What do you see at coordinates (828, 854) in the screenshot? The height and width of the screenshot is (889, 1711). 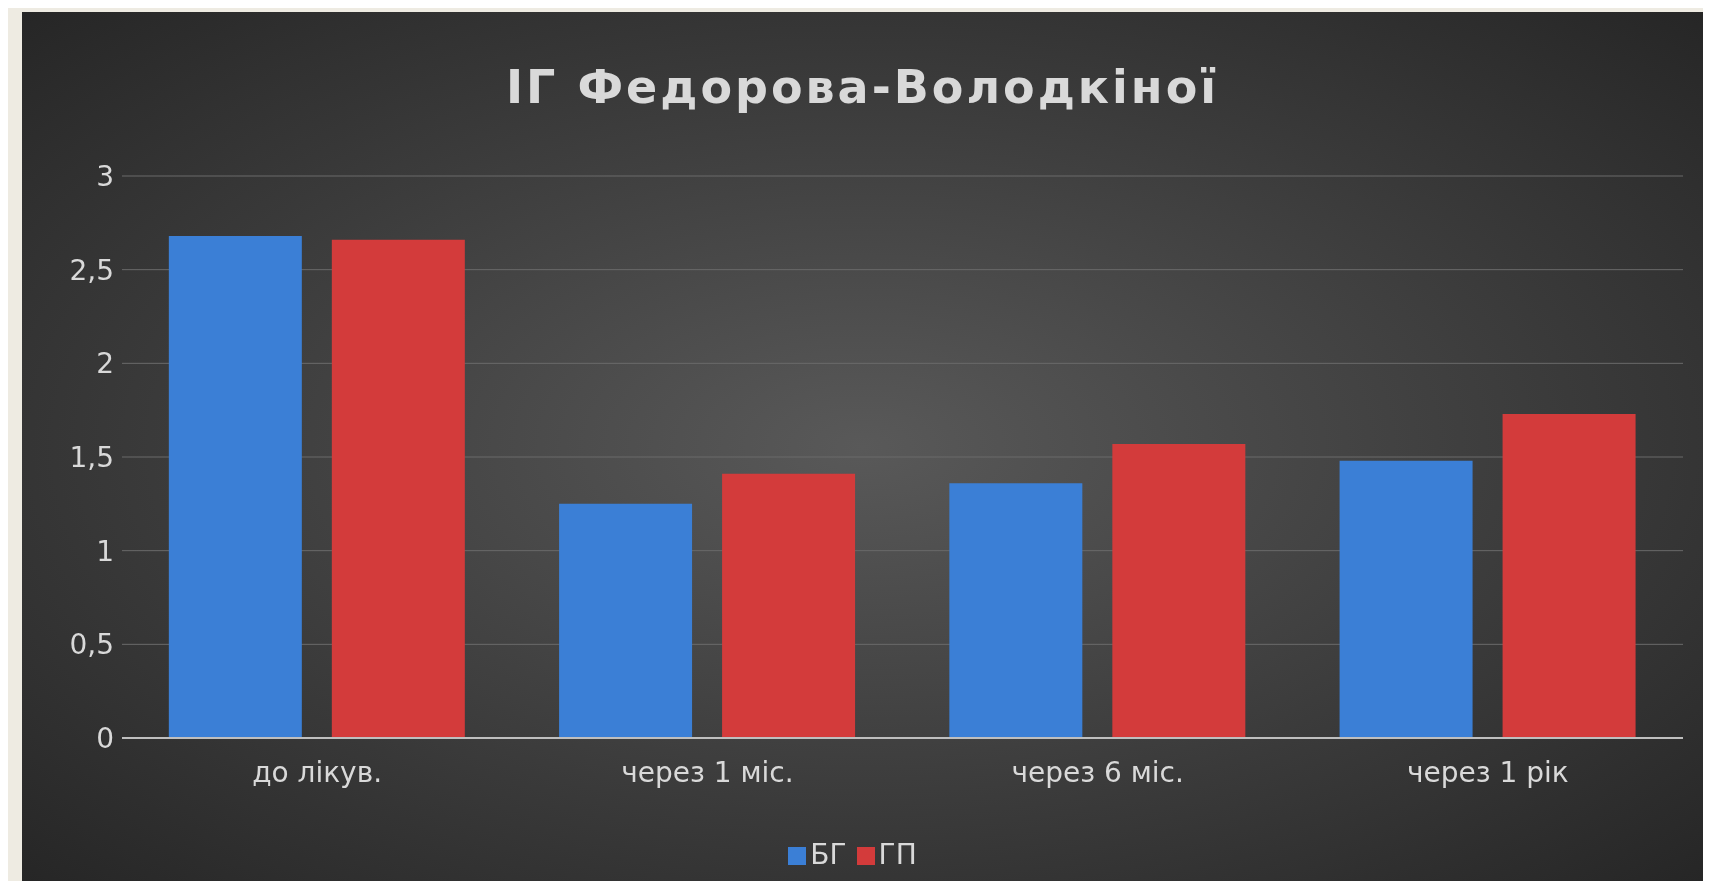 I see `legend-label: БГ` at bounding box center [828, 854].